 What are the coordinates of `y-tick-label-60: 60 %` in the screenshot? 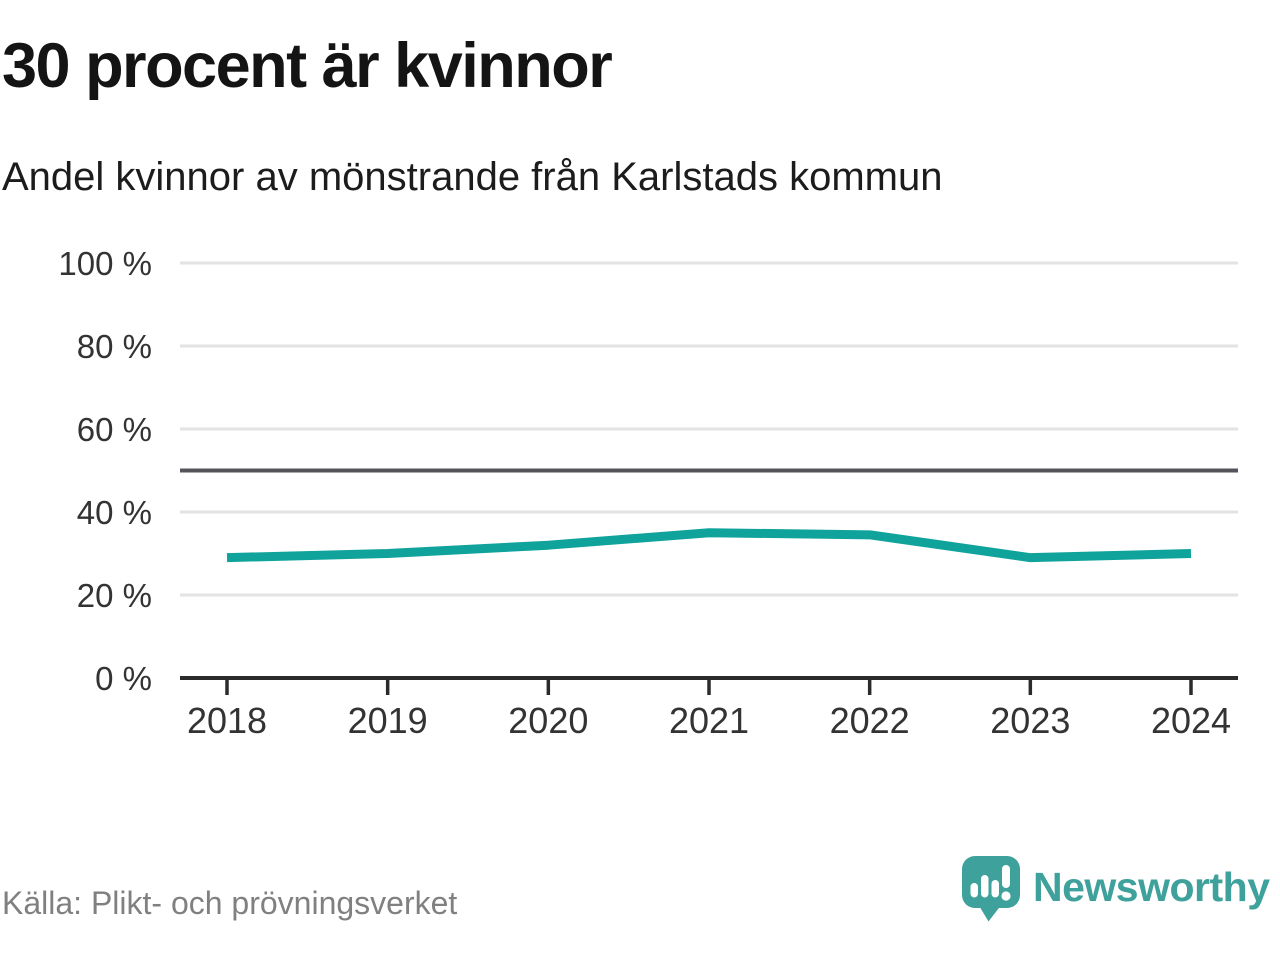 It's located at (114, 429).